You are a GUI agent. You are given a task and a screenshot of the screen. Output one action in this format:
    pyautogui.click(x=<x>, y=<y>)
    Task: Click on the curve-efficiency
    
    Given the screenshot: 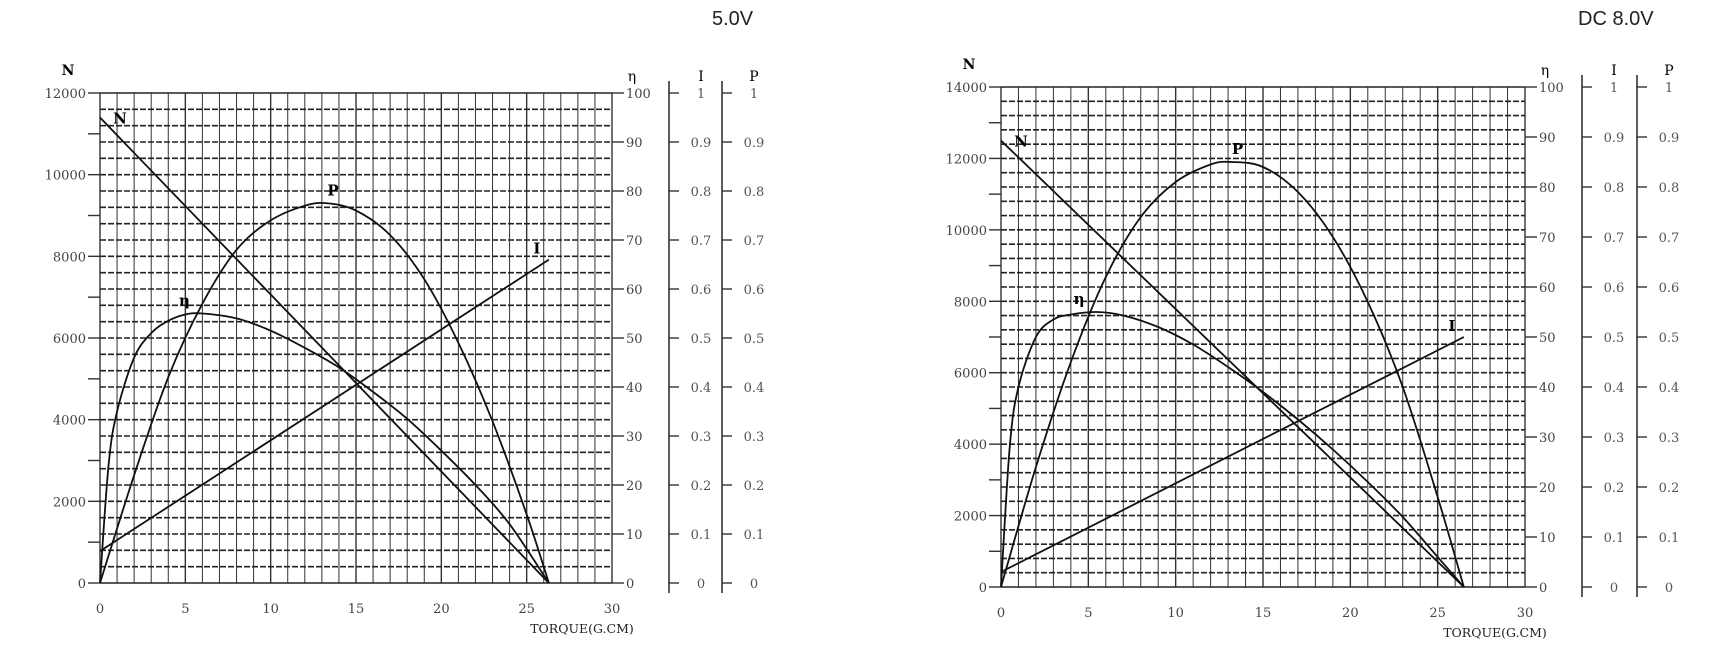 What is the action you would take?
    pyautogui.click(x=1232, y=449)
    